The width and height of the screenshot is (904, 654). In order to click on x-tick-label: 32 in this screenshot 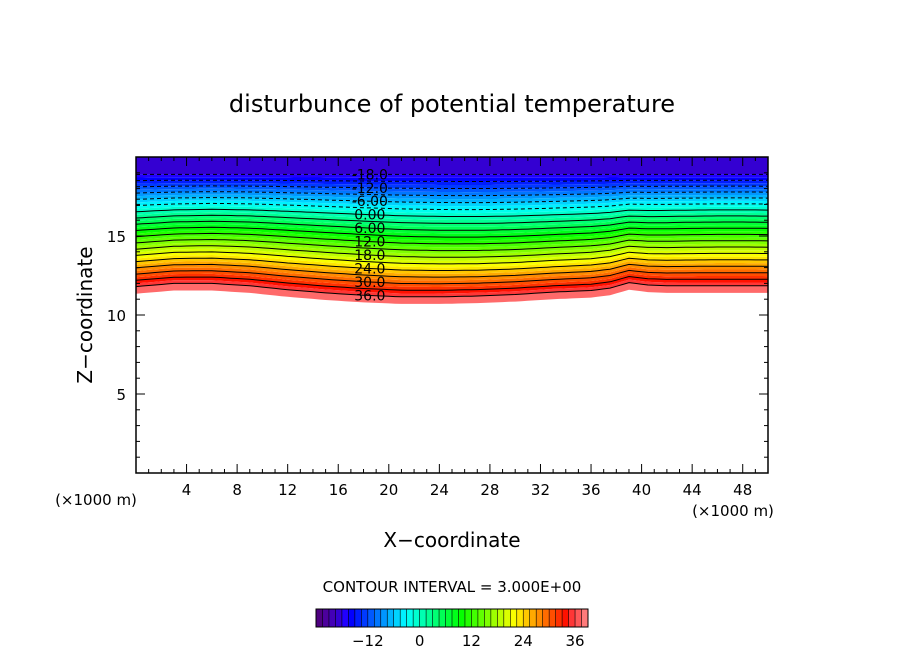, I will do `click(540, 490)`.